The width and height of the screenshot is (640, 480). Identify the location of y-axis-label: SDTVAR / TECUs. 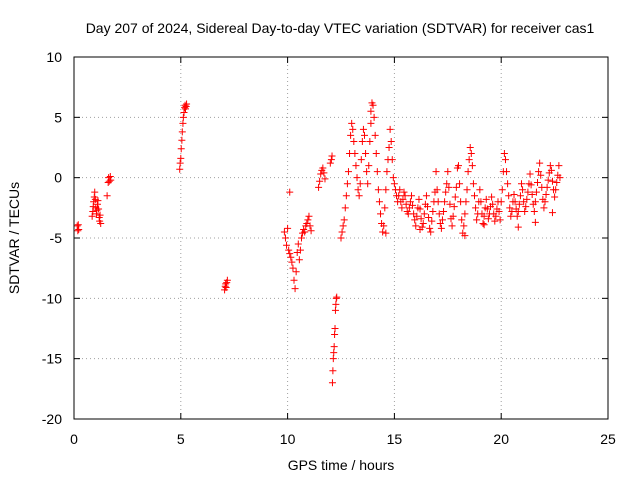
(14, 238).